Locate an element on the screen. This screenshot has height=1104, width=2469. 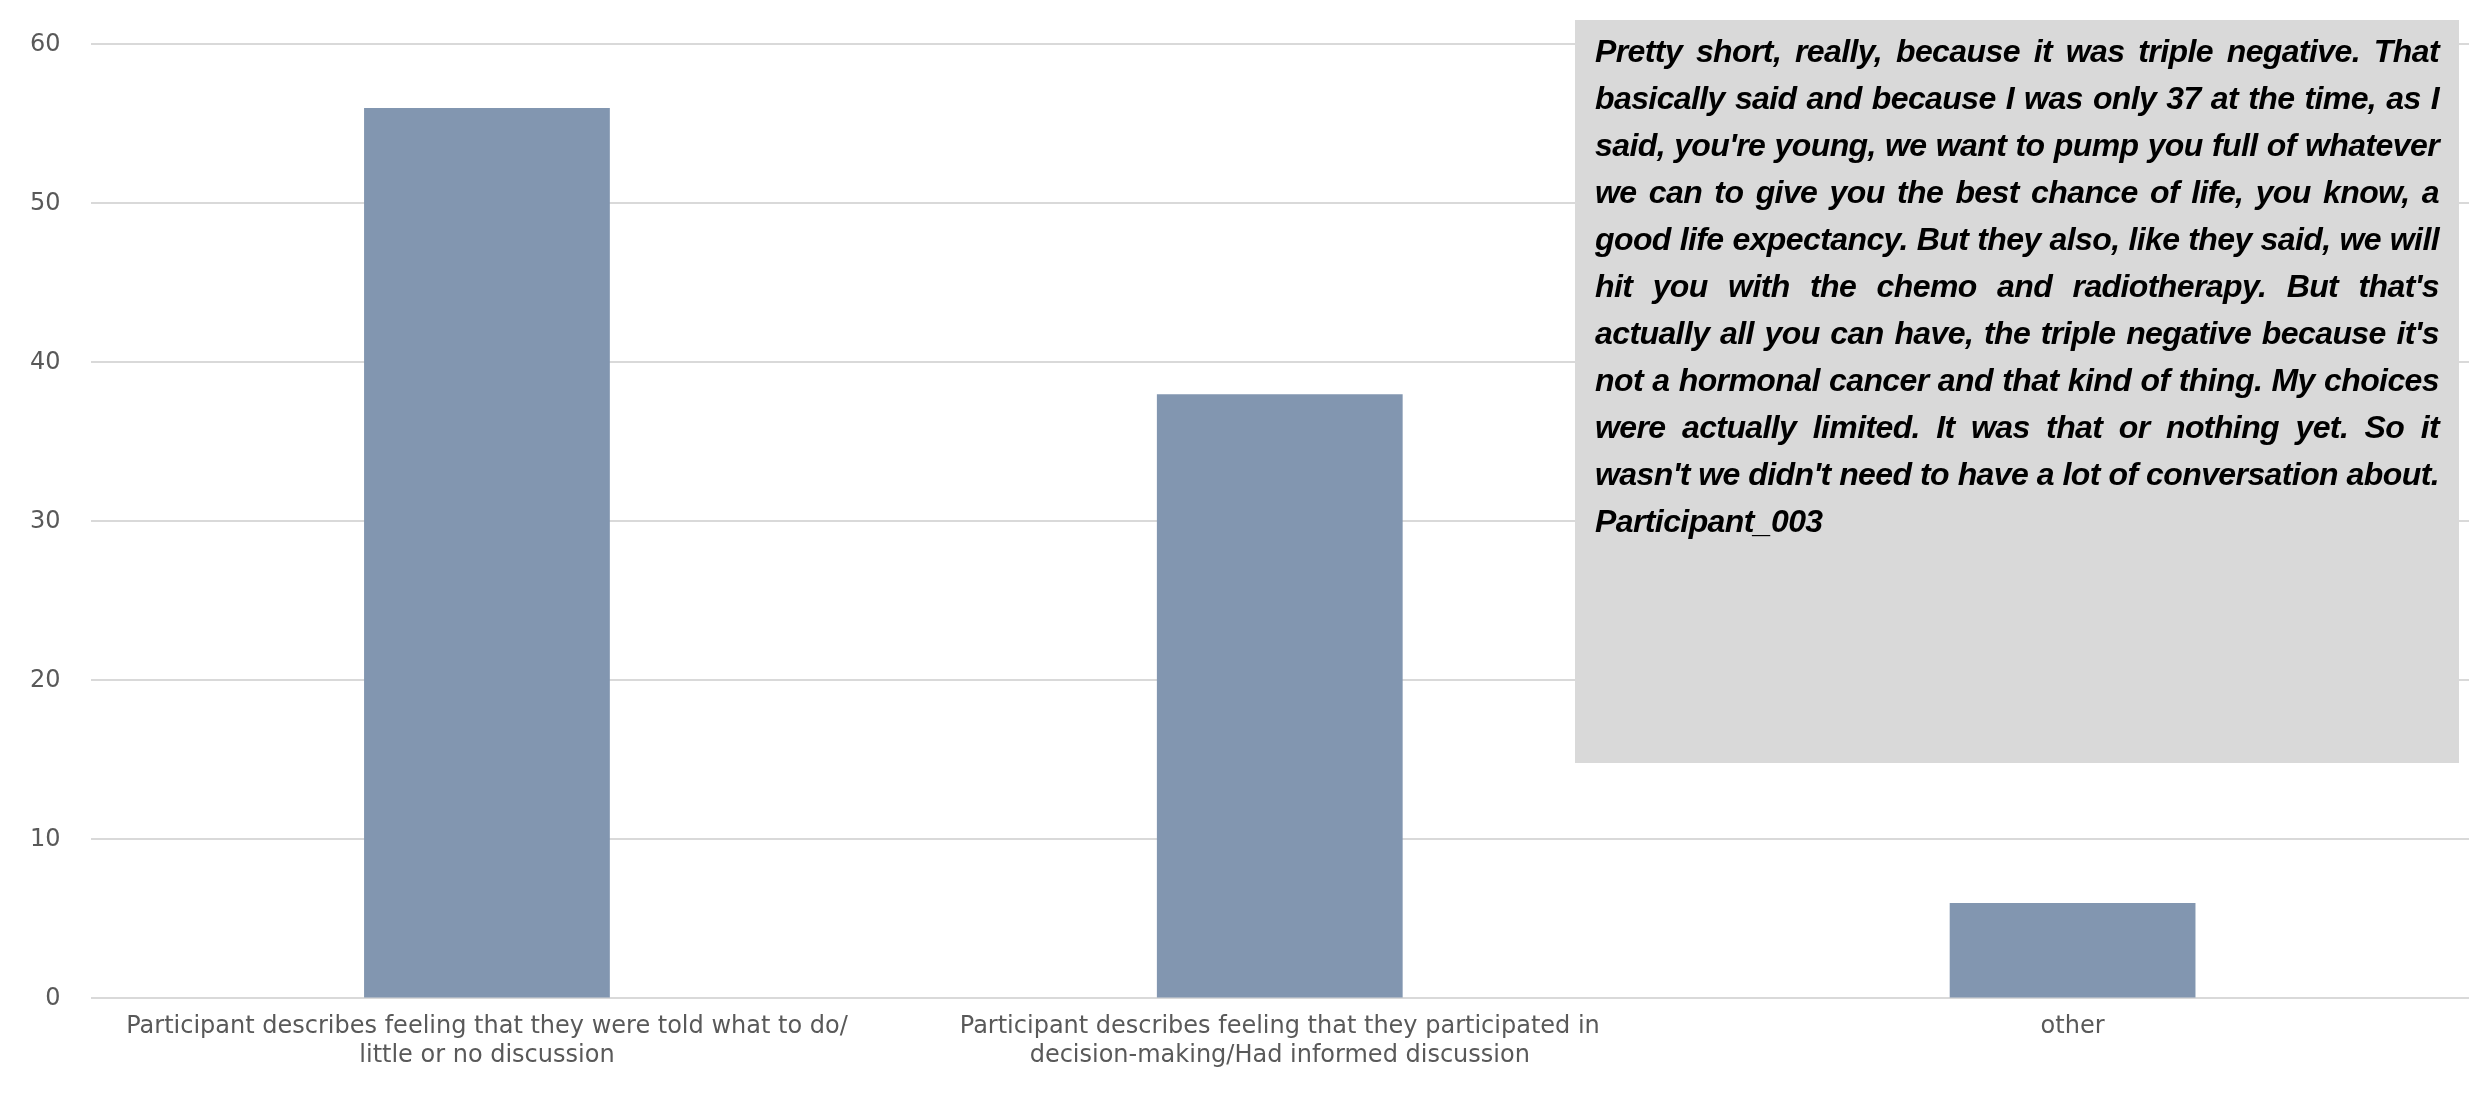
x-tick-label: other is located at coordinates (2072, 1025).